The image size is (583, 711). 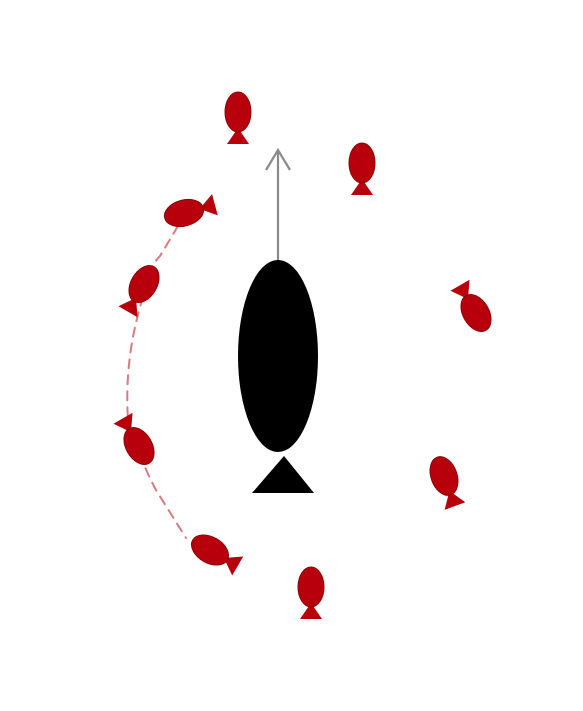 What do you see at coordinates (278, 376) in the screenshot?
I see `large-black-fish-icon` at bounding box center [278, 376].